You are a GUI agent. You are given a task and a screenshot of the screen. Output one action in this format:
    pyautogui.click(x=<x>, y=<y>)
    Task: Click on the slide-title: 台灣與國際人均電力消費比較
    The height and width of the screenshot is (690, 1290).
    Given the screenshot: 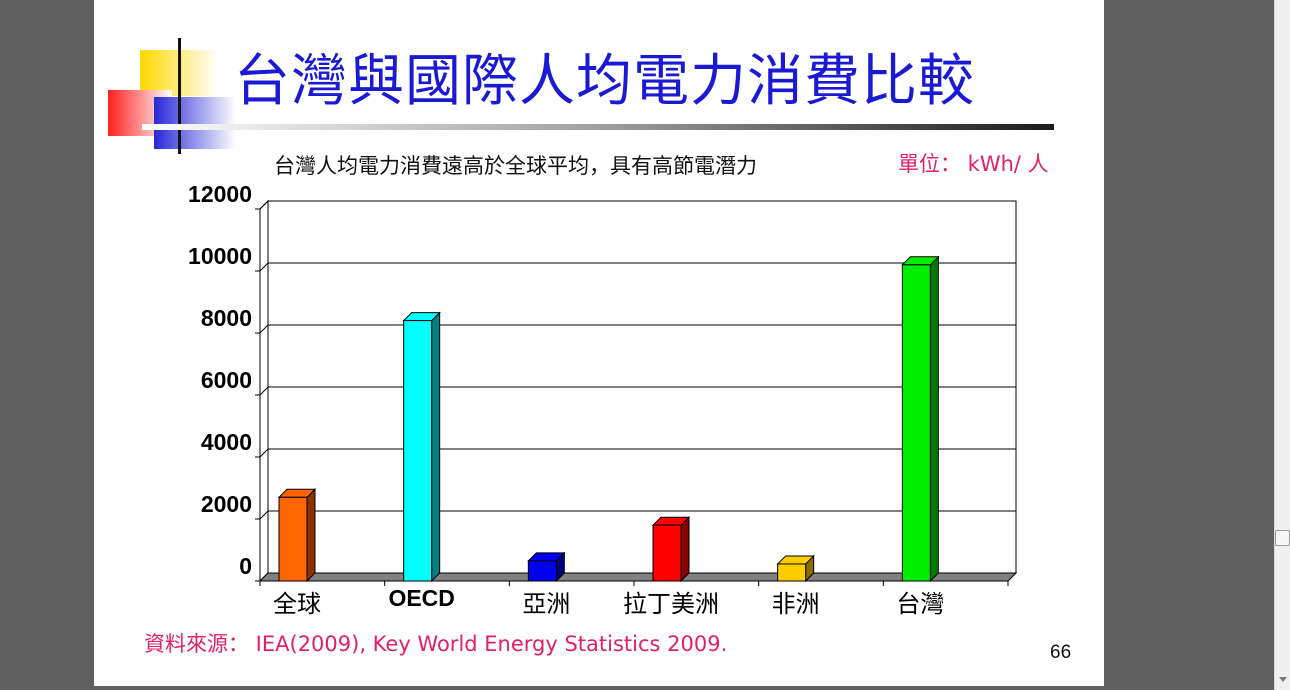 What is the action you would take?
    pyautogui.click(x=604, y=81)
    